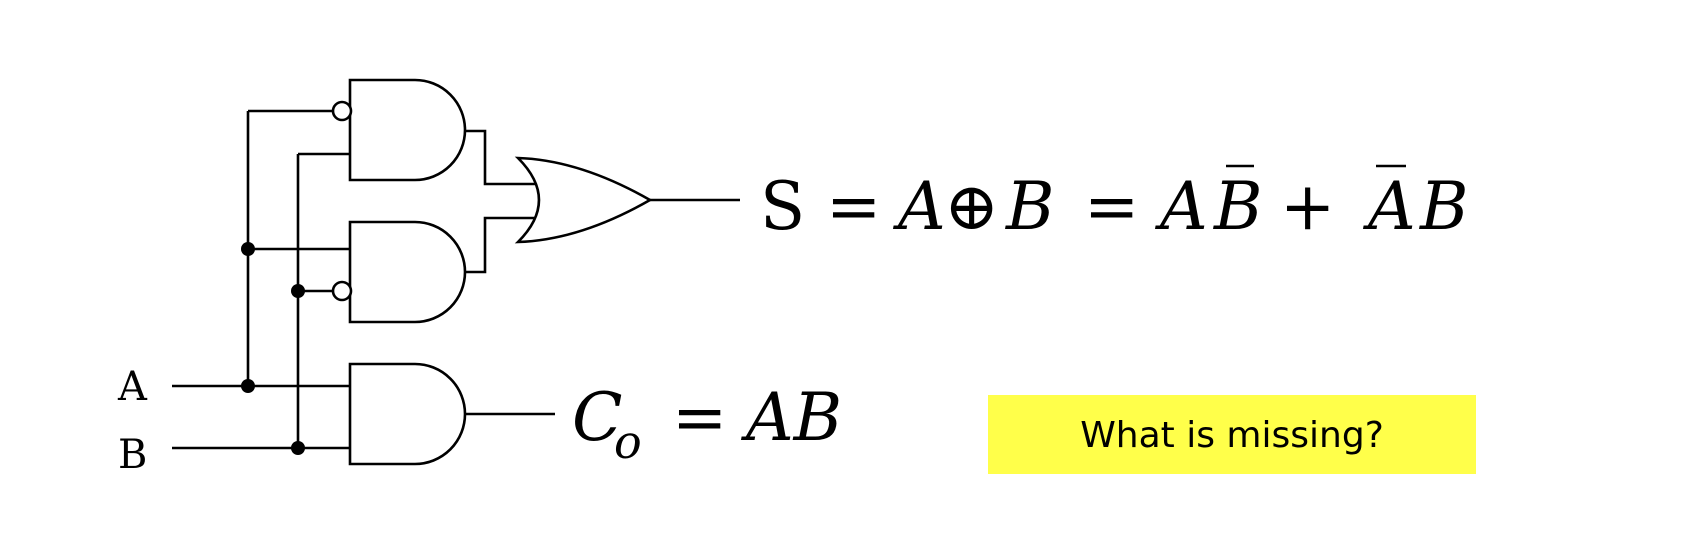  What do you see at coordinates (1444, 206) in the screenshot?
I see `term2-b: B` at bounding box center [1444, 206].